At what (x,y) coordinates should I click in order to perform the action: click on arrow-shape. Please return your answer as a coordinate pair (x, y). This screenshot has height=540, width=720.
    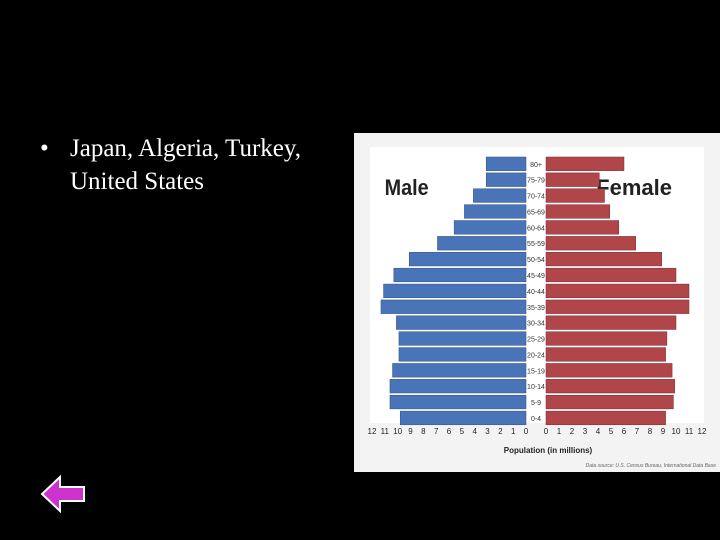
    Looking at the image, I should click on (62, 494).